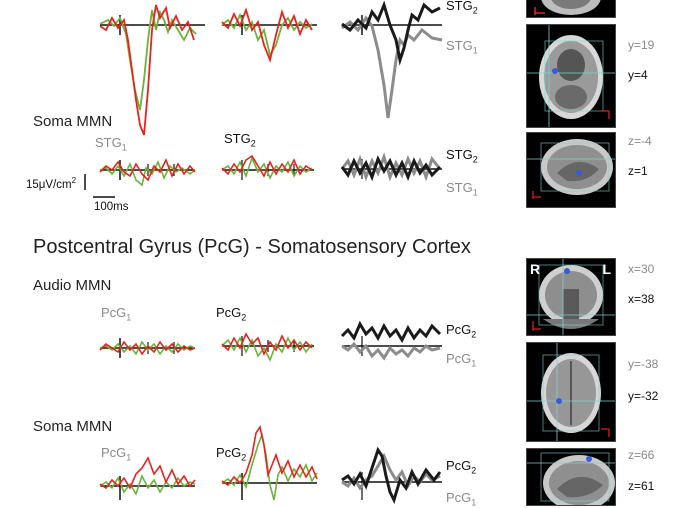 The width and height of the screenshot is (680, 508). I want to click on pcg2-soma-trace, so click(269, 462).